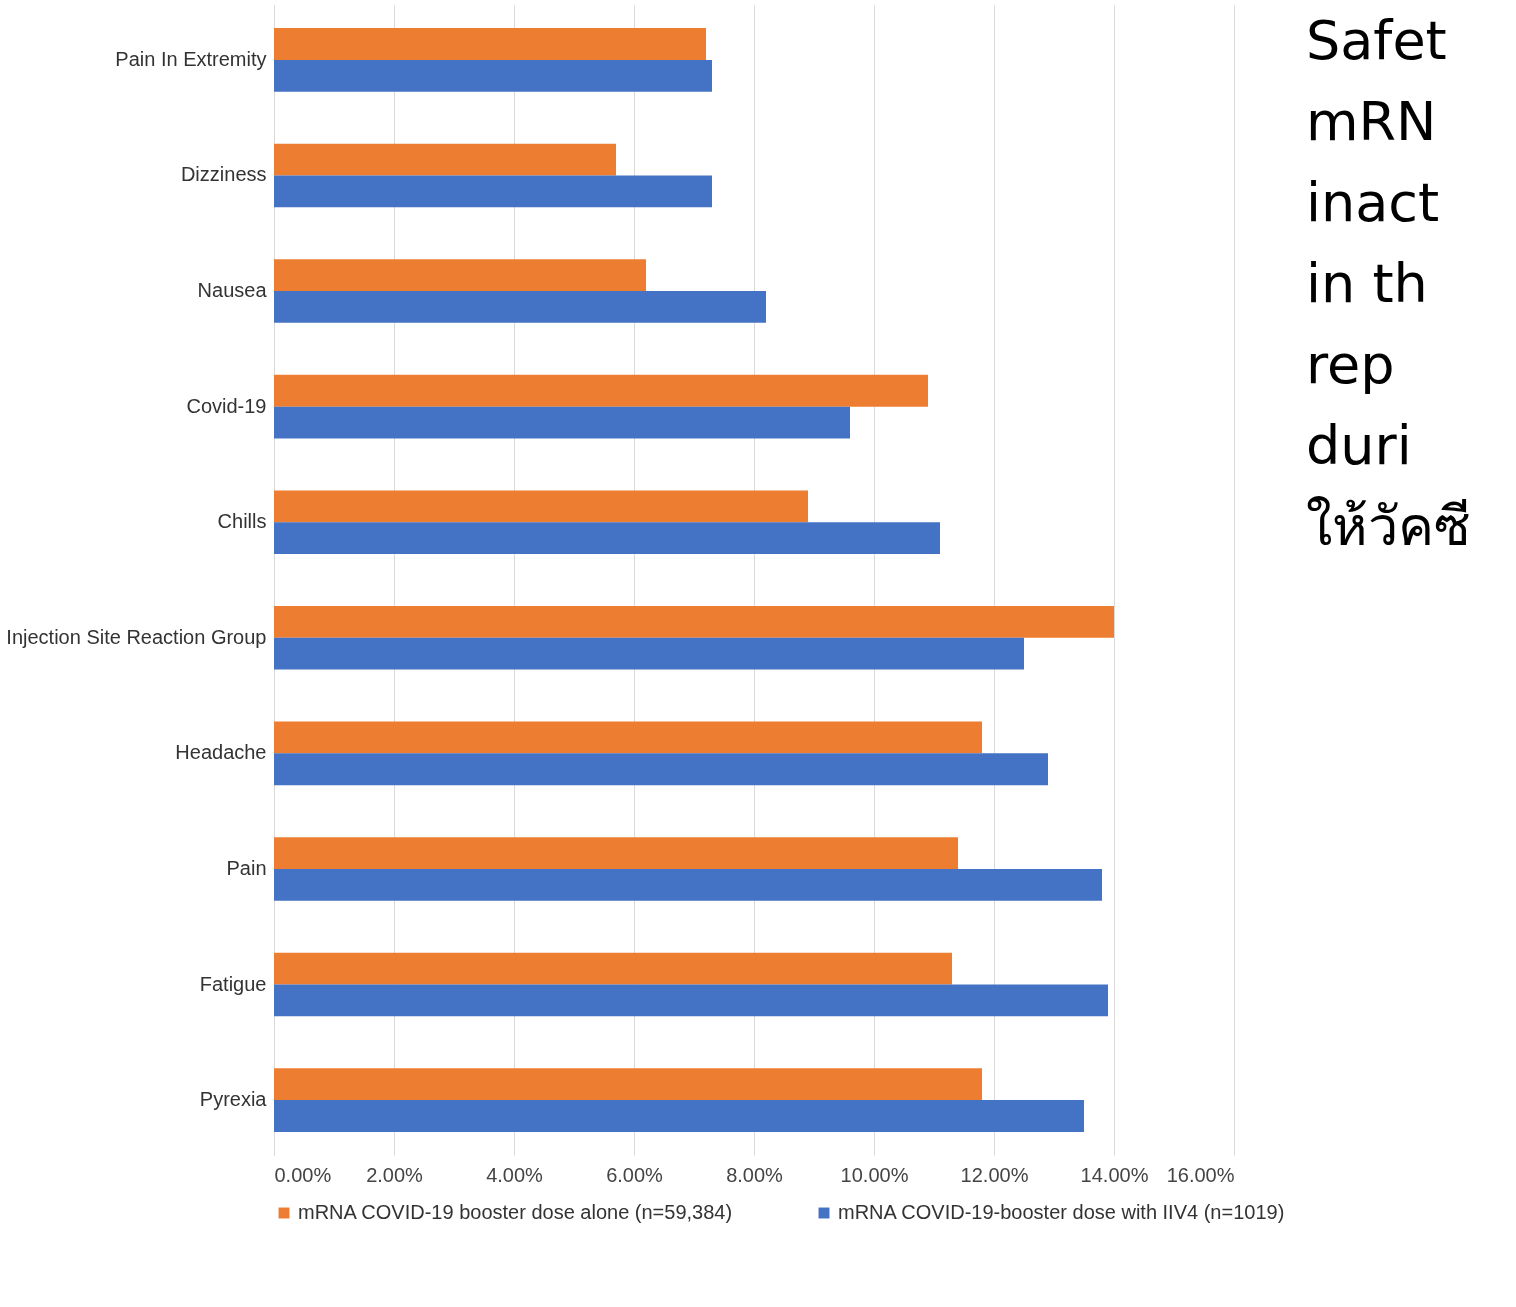 Image resolution: width=1516 pixels, height=1307 pixels. I want to click on y-tick-label: Dizziness, so click(223, 174).